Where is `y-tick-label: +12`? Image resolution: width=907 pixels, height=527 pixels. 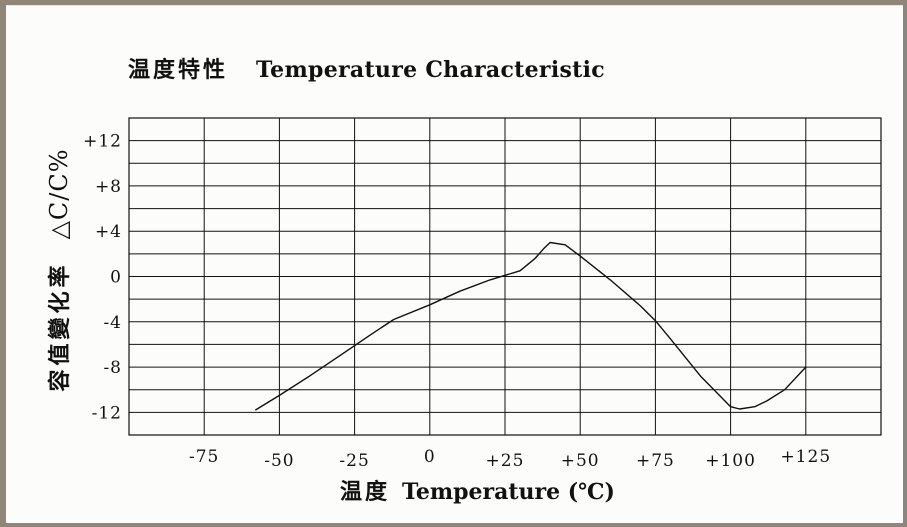 y-tick-label: +12 is located at coordinates (102, 142).